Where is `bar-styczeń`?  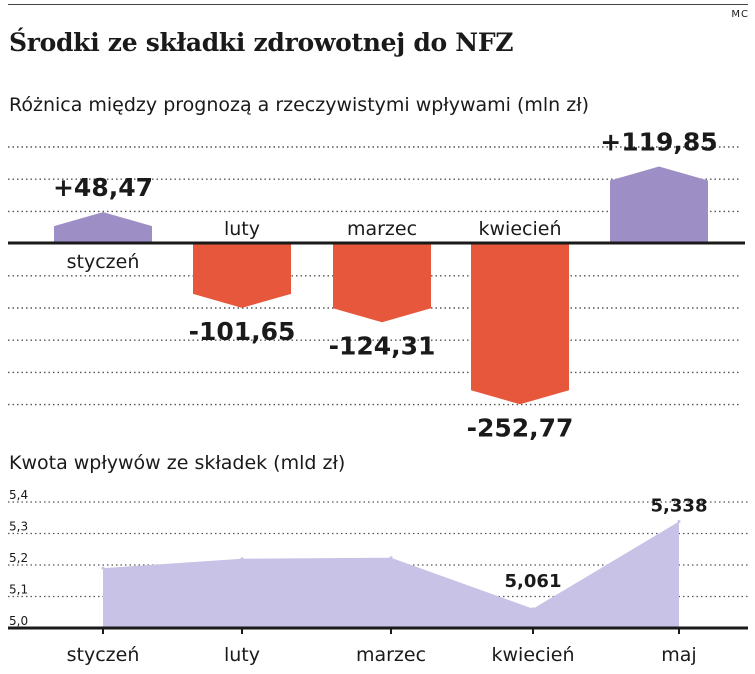 bar-styczeń is located at coordinates (103, 227).